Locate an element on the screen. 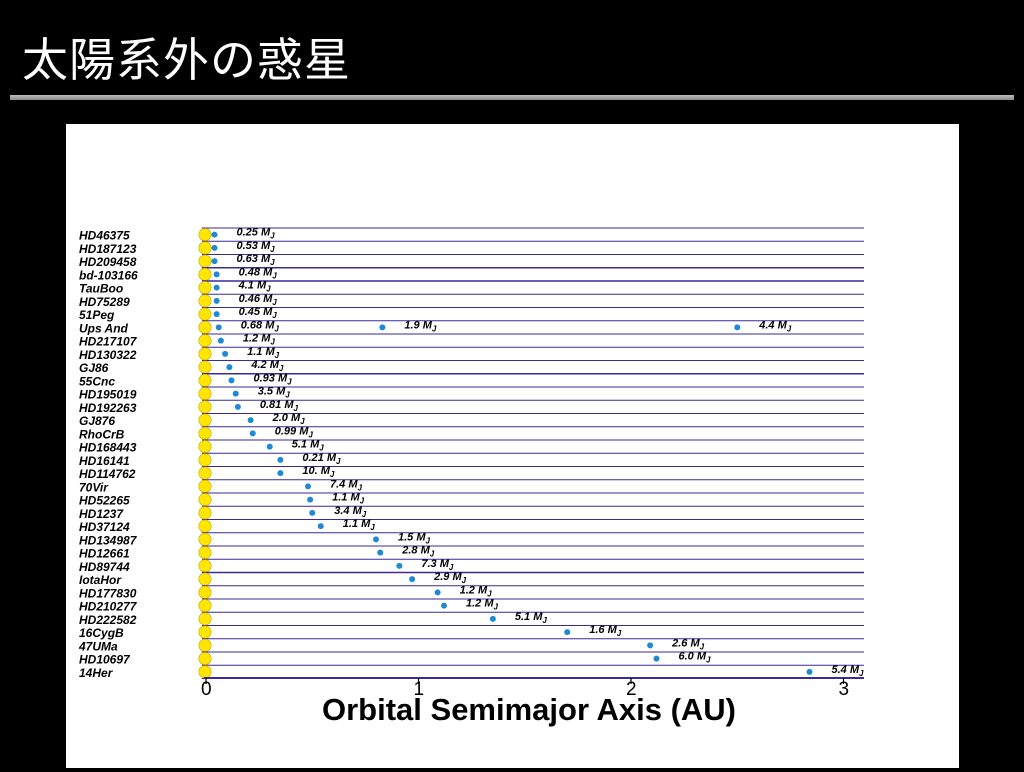 This screenshot has height=772, width=1024. star-name-label: HD16141 is located at coordinates (104, 461).